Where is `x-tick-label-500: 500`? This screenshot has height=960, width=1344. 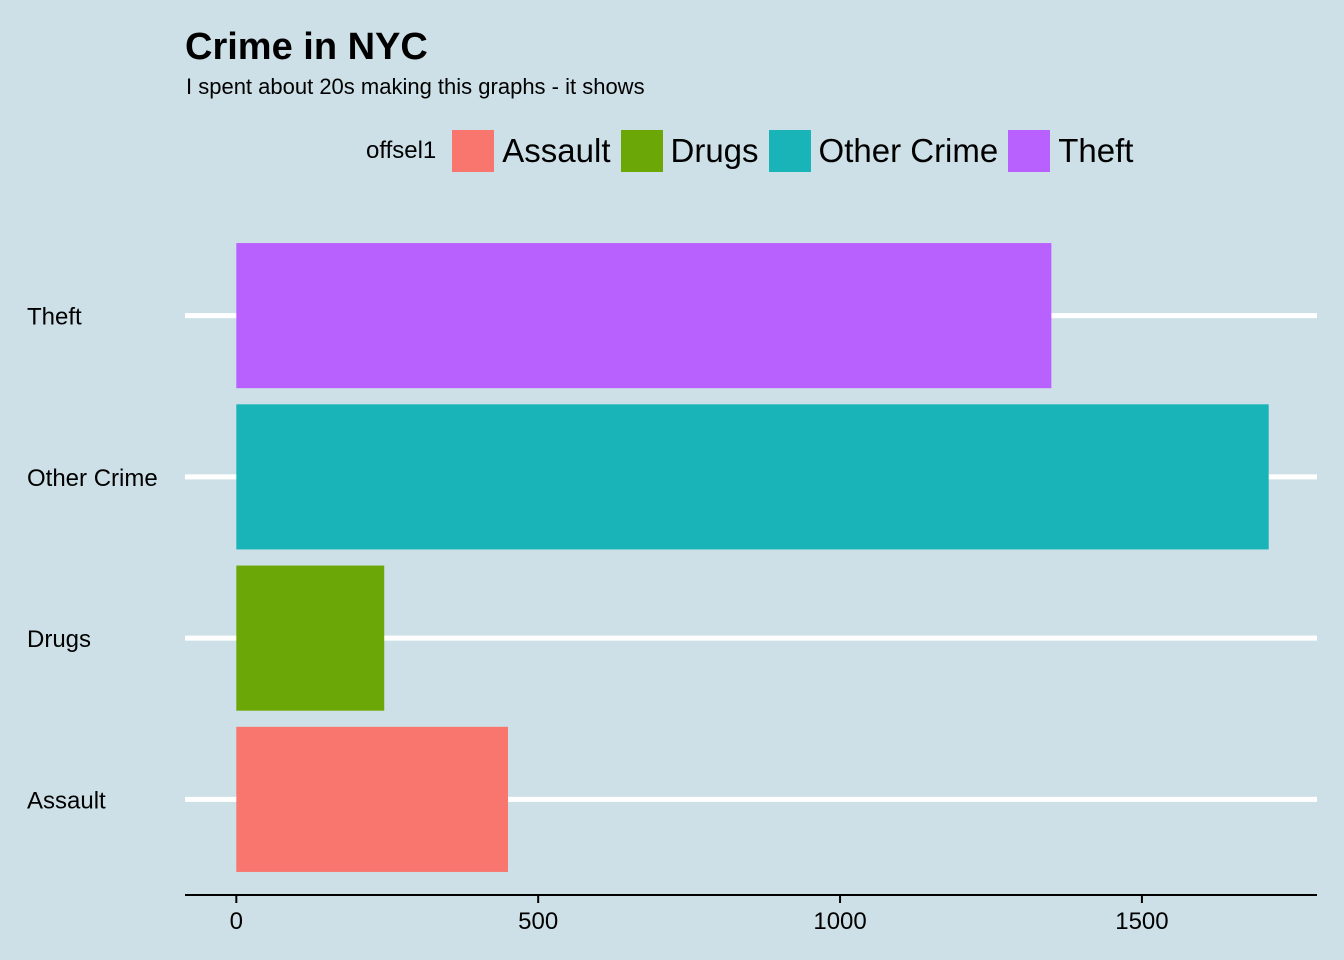 x-tick-label-500: 500 is located at coordinates (538, 921).